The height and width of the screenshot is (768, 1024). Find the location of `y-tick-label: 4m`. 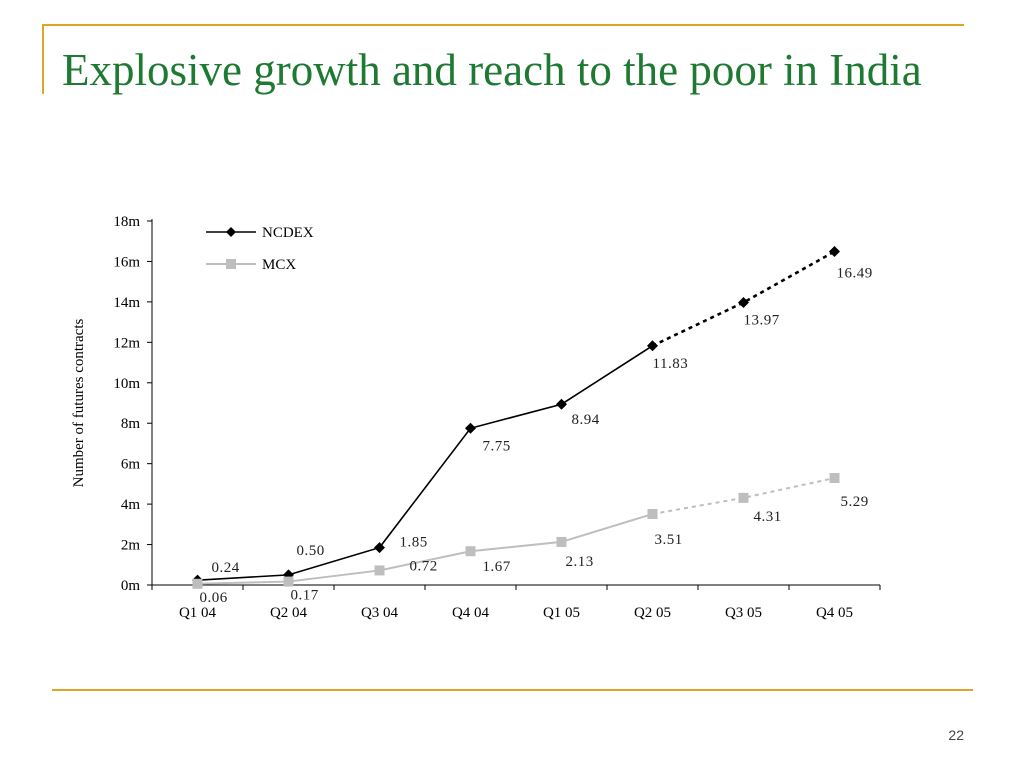

y-tick-label: 4m is located at coordinates (131, 505).